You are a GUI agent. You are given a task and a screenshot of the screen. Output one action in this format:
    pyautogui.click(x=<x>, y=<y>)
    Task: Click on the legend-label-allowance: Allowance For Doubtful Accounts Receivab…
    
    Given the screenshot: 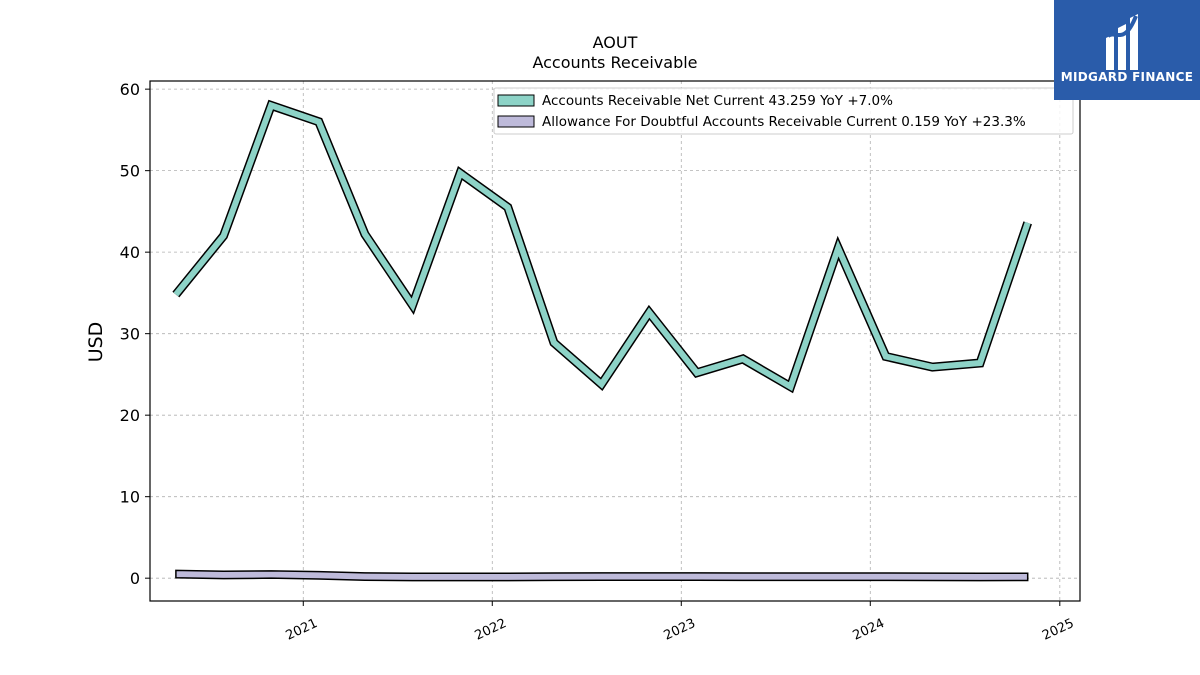 What is the action you would take?
    pyautogui.click(x=784, y=122)
    